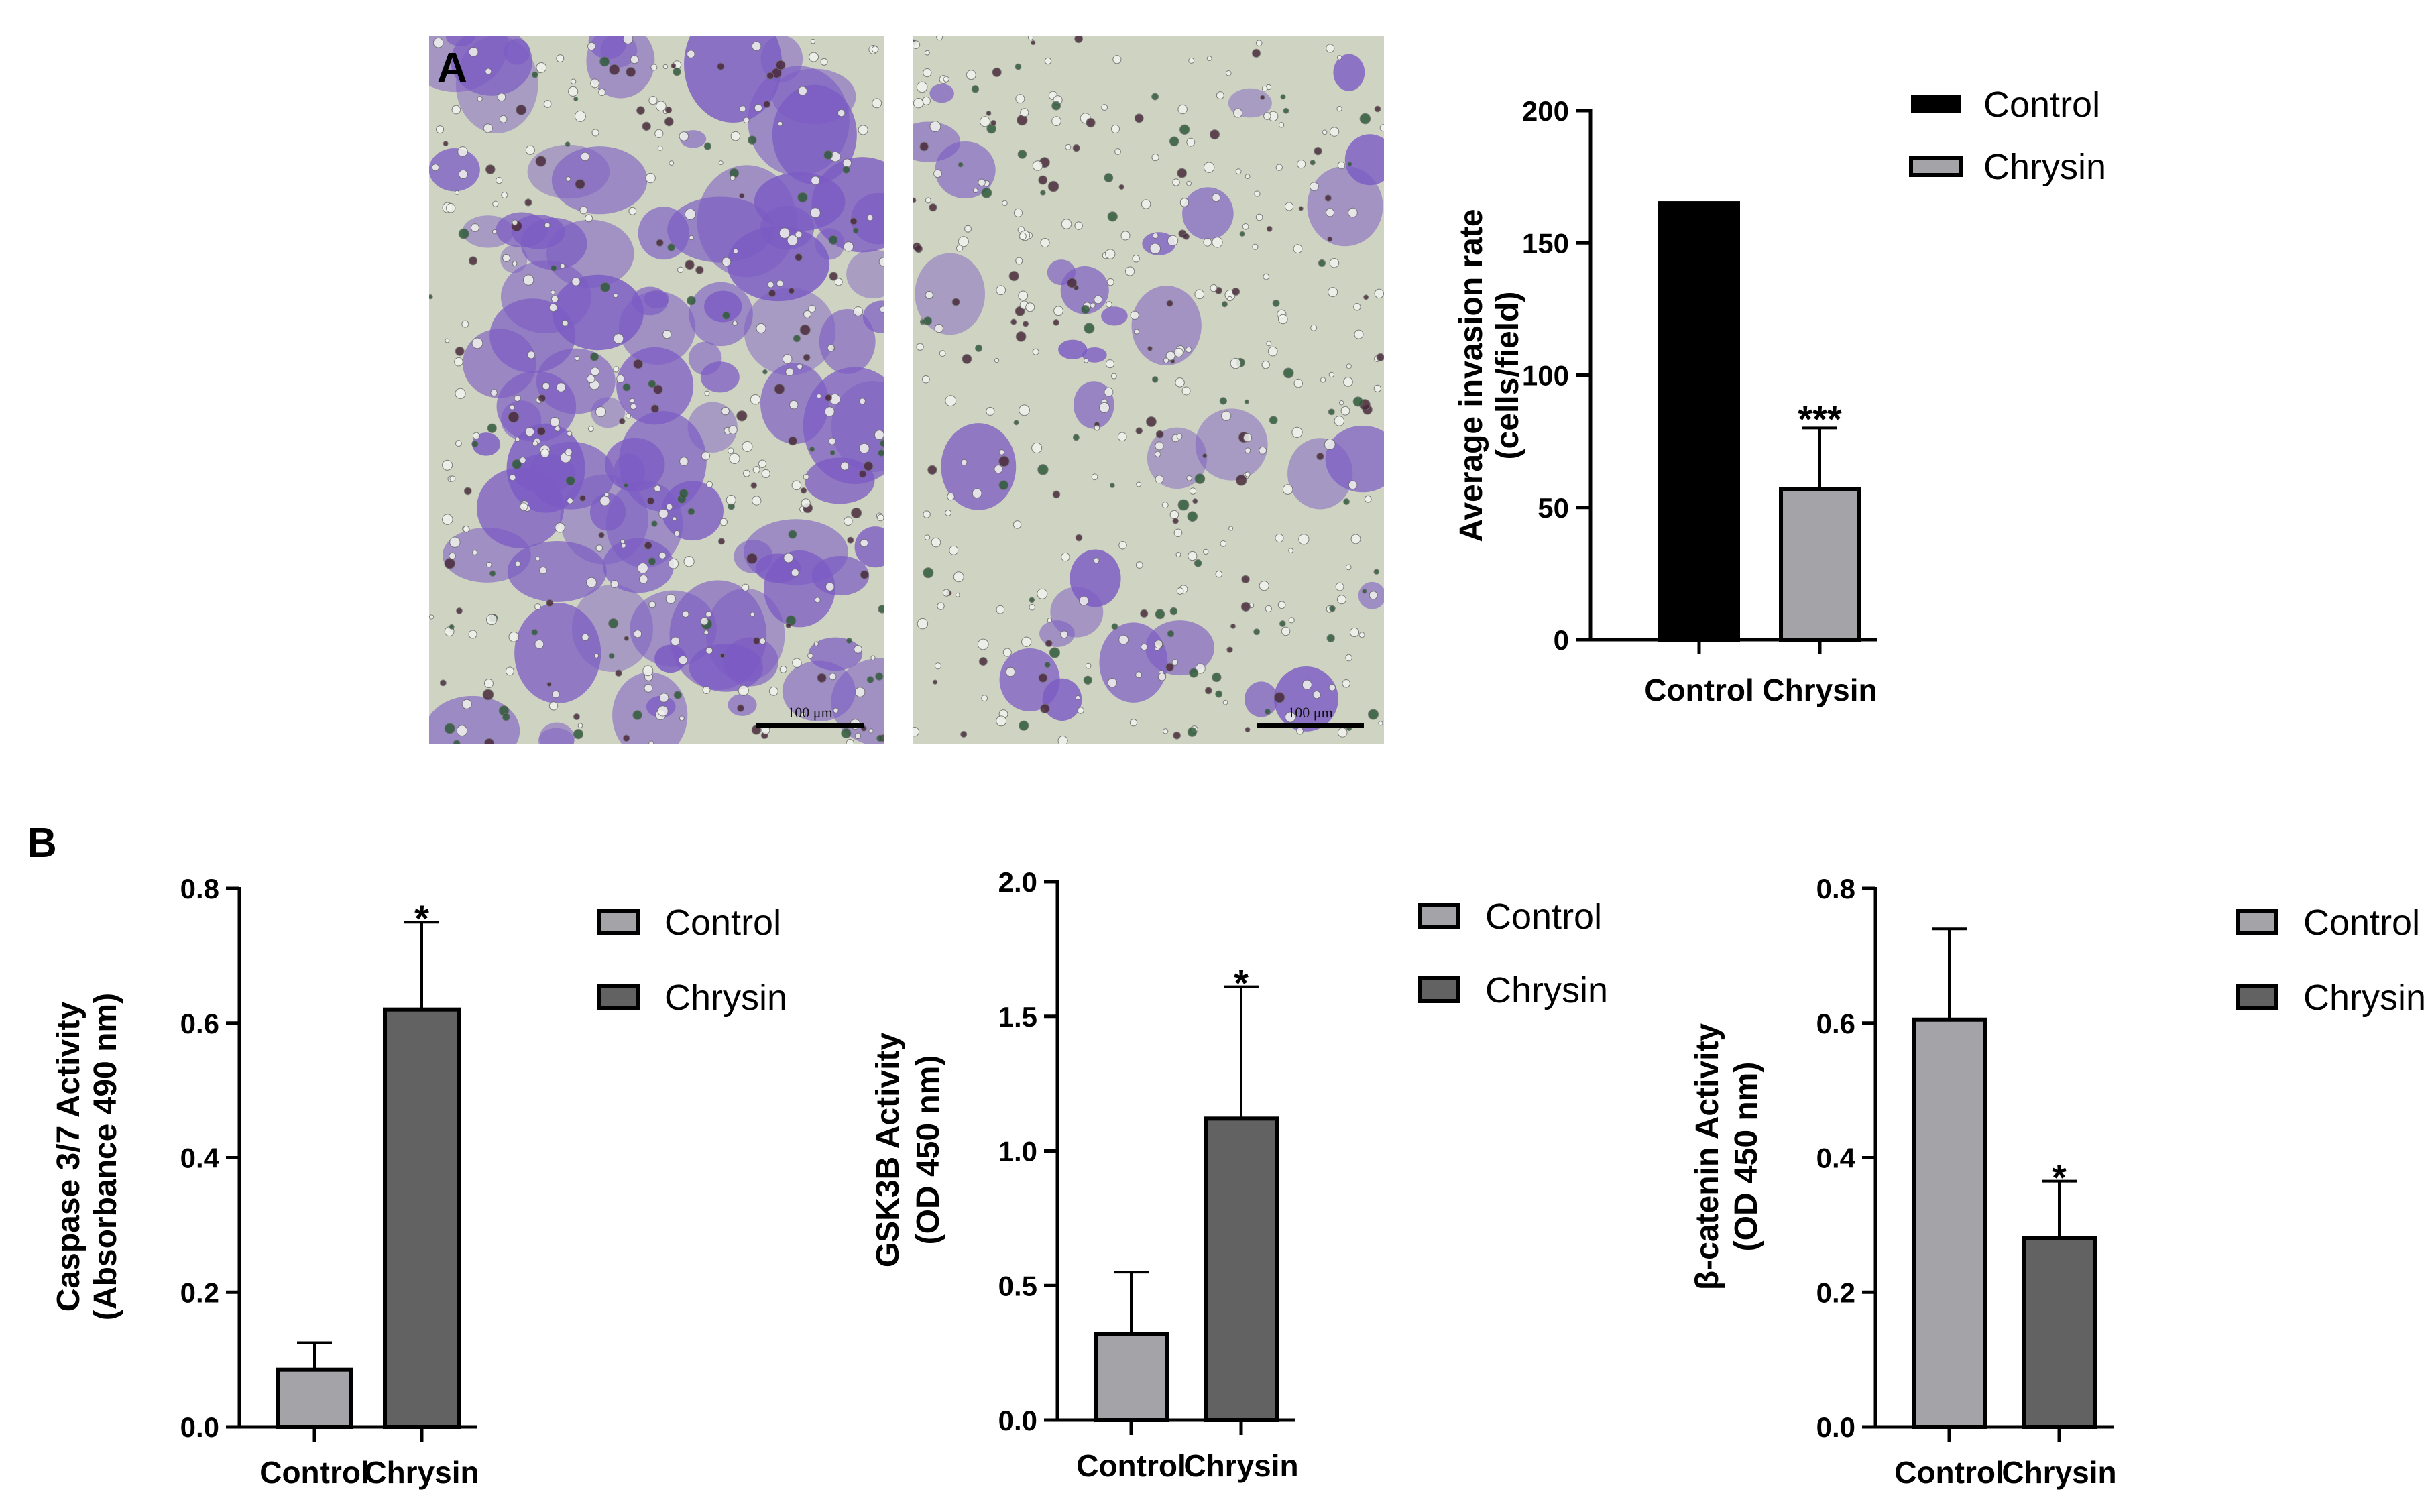 Image resolution: width=2428 pixels, height=1512 pixels. I want to click on y-axis-label-line-2: (cells/field), so click(1507, 376).